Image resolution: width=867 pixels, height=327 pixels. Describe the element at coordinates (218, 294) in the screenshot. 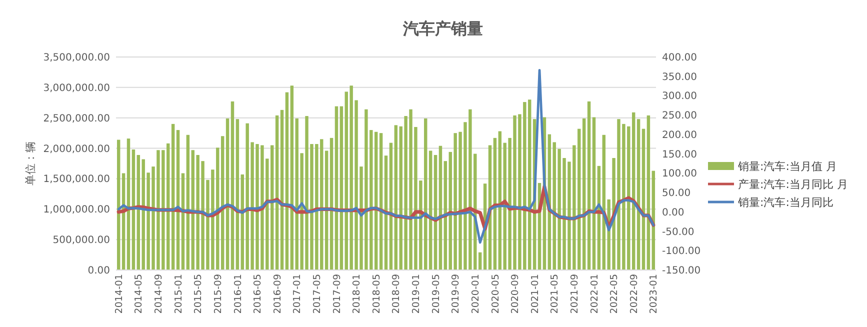

I see `x-tick-label: 2015-09` at that location.